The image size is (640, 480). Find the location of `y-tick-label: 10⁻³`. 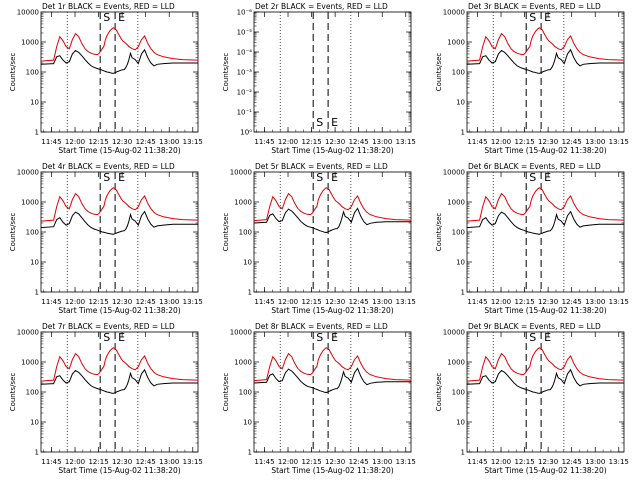

y-tick-label: 10⁻³ is located at coordinates (245, 73).